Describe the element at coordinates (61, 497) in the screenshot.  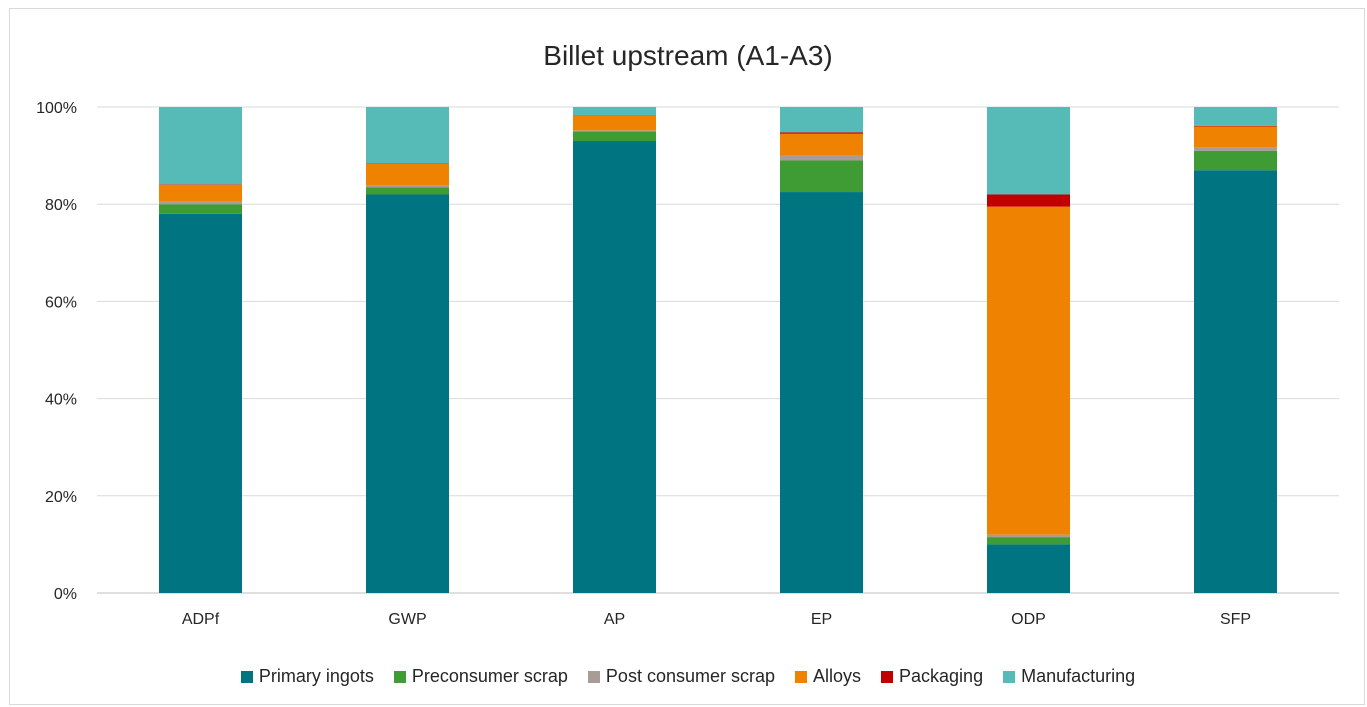
I see `y-tick-label: 20%` at that location.